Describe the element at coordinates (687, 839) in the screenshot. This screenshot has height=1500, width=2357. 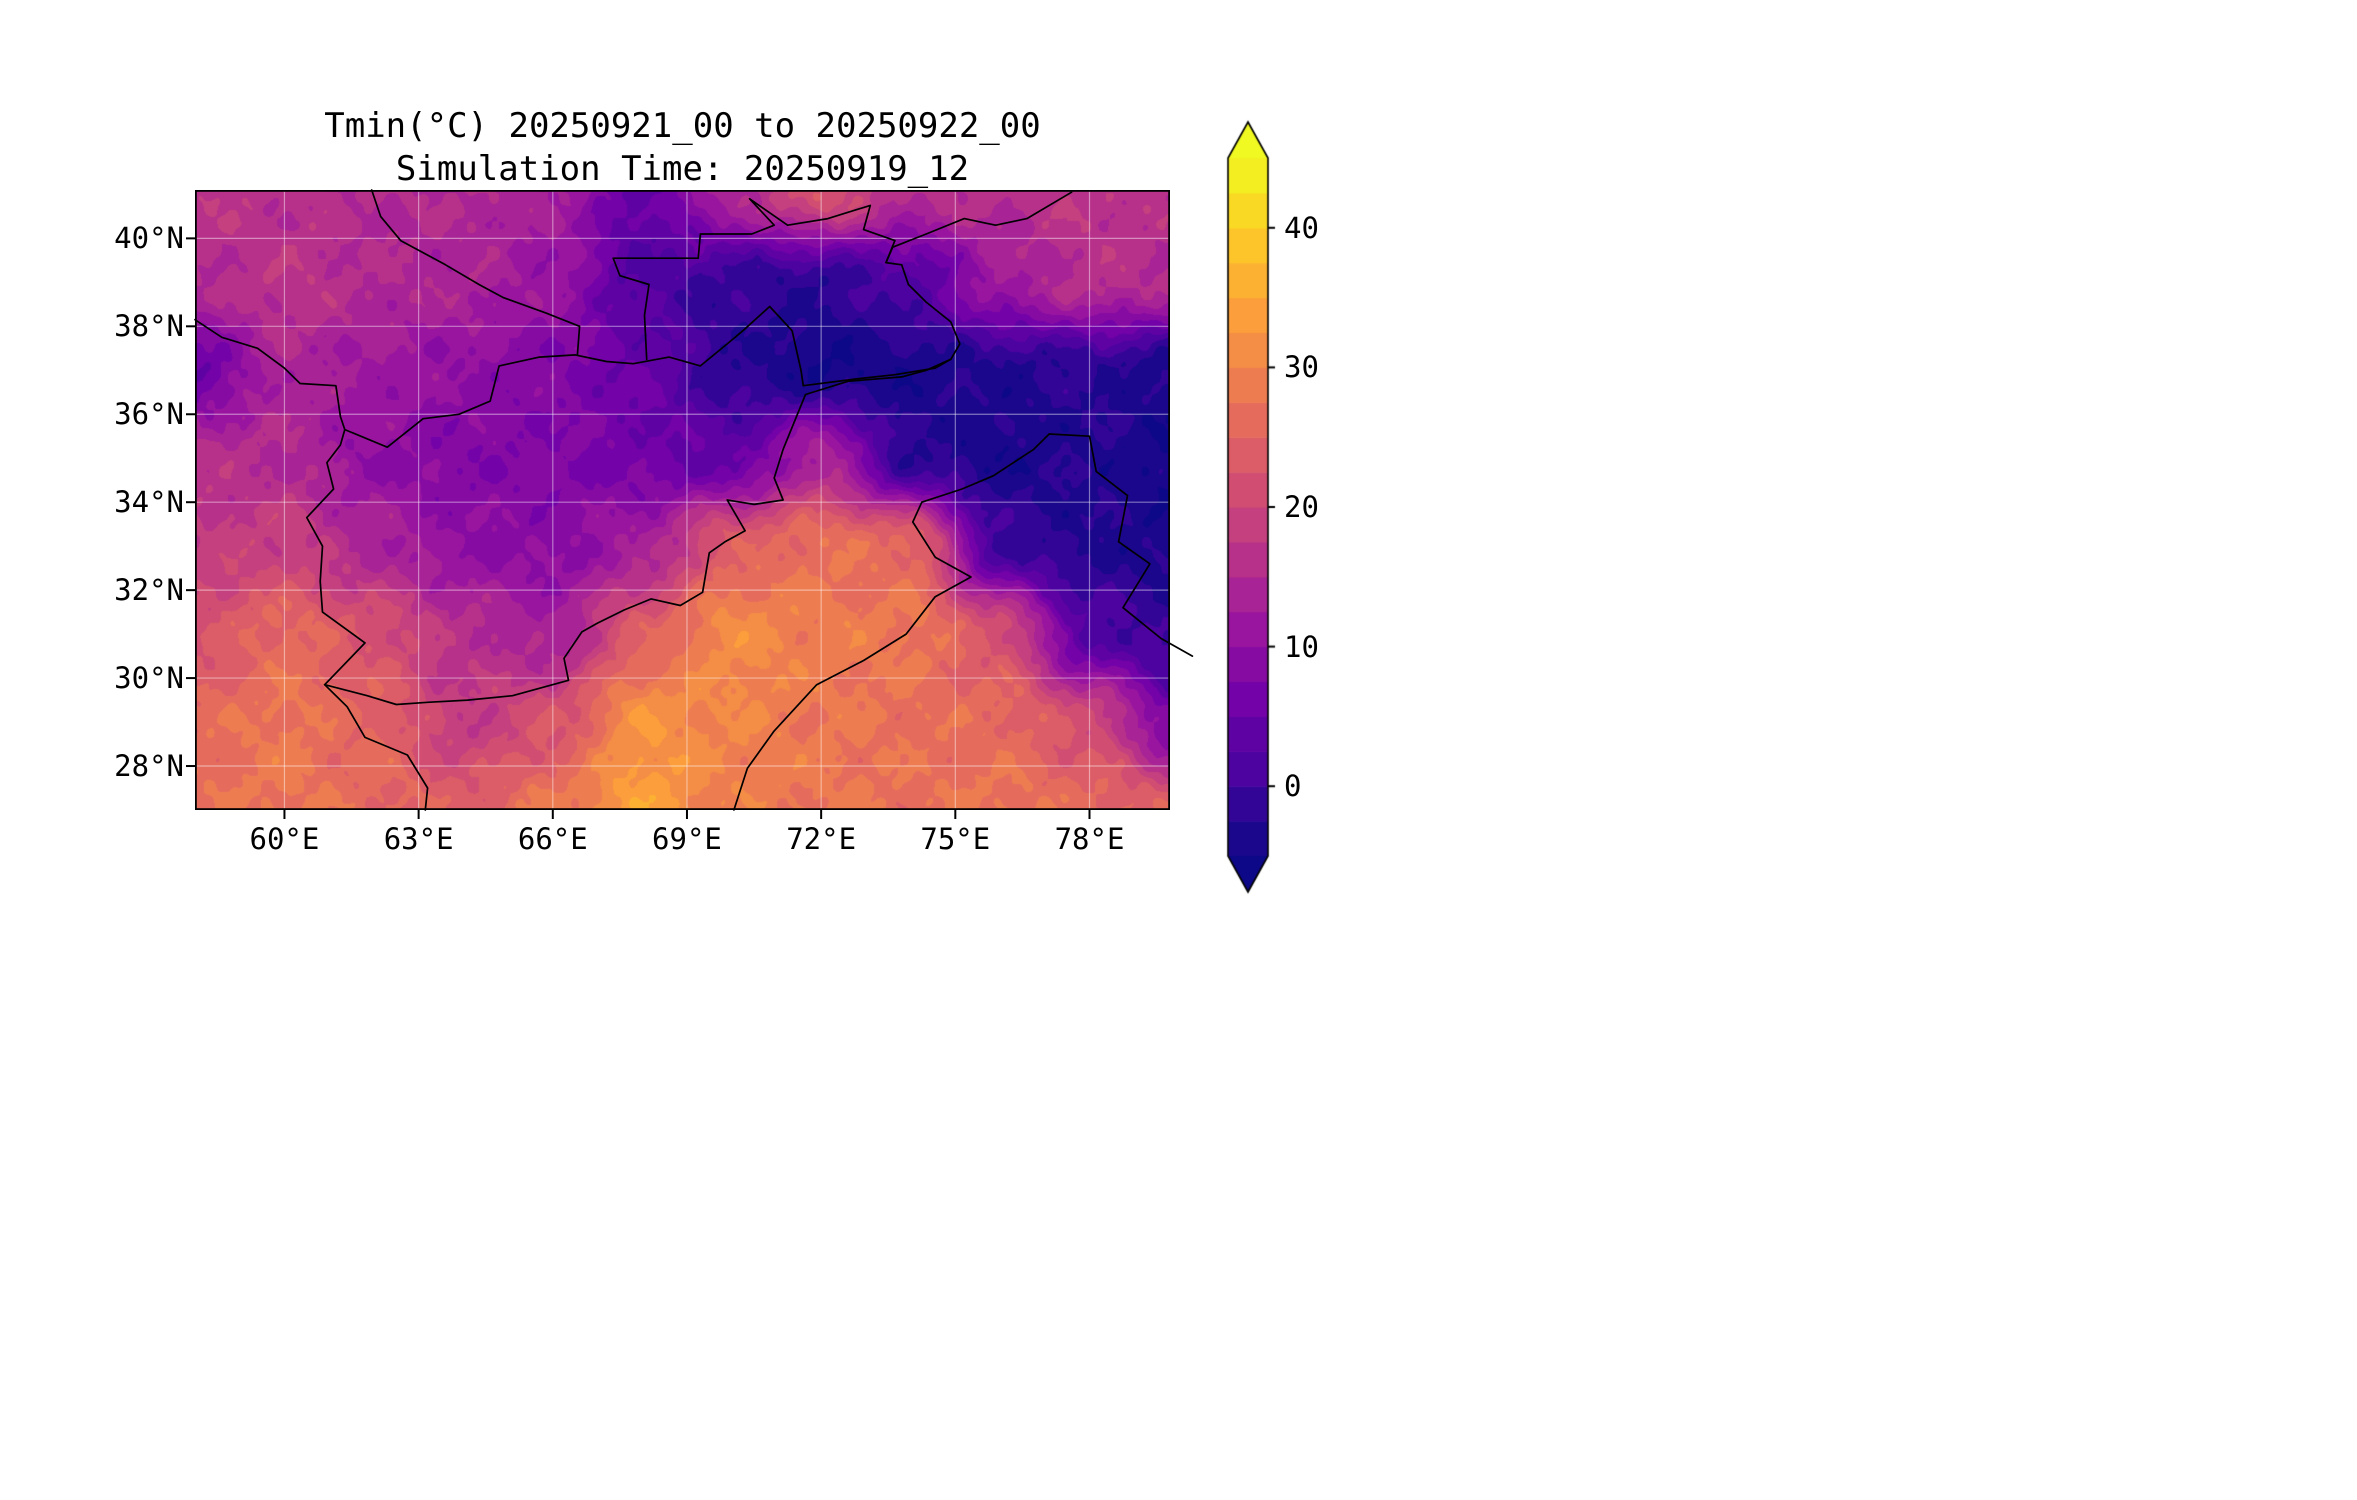
I see `x-tick-label: 69°E` at that location.